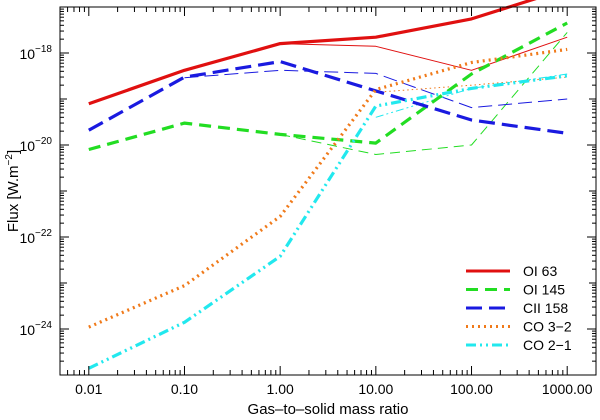 The width and height of the screenshot is (600, 420). I want to click on legend-label-oi-63: OI 63, so click(540, 271).